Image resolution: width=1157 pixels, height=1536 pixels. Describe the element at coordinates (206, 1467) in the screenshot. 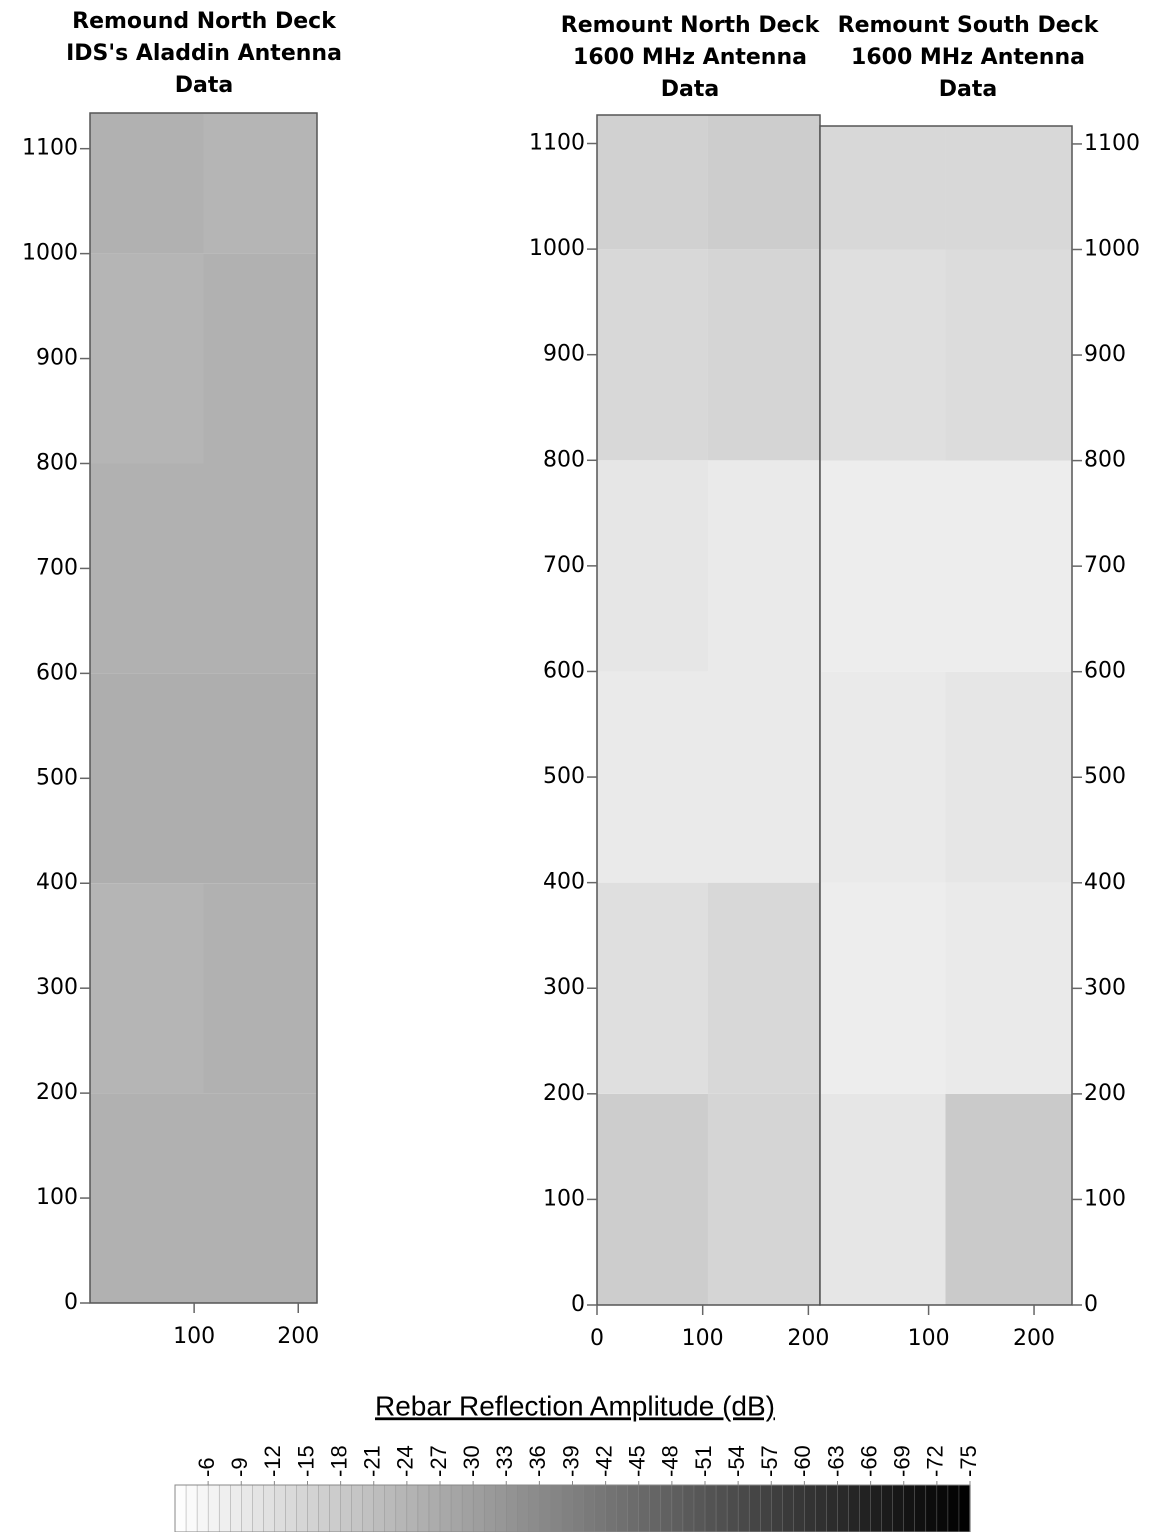

I see `colorbar-tick-label: -6` at that location.